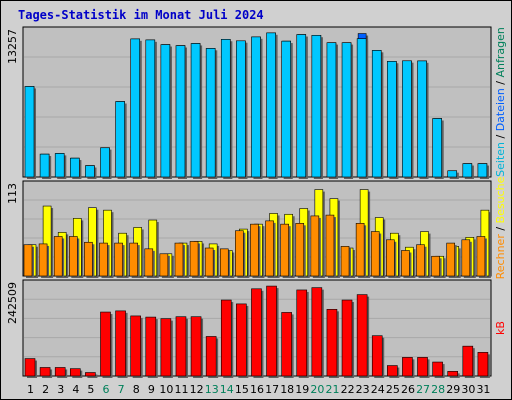 The width and height of the screenshot is (512, 400). I want to click on chart-title: Tages-Statistik im Monat Juli 2024, so click(141, 15).